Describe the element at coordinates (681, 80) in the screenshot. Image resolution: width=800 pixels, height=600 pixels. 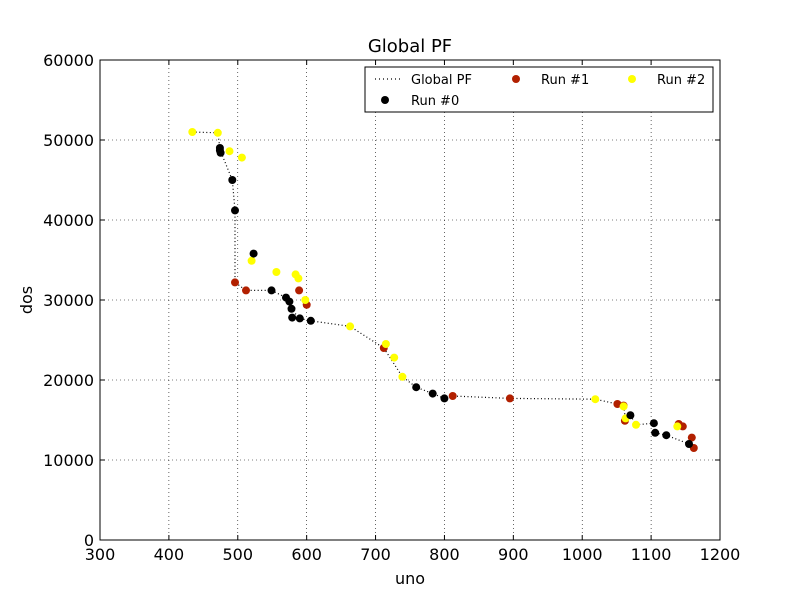
I see `legend-run2-label: Run #2` at that location.